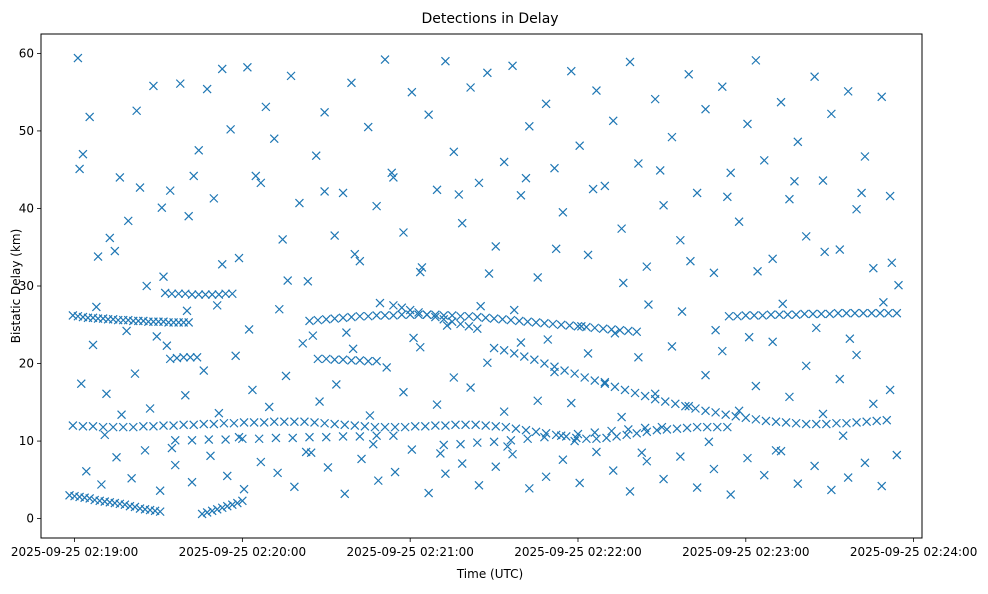  I want to click on y-tick-label: 20, so click(26, 364).